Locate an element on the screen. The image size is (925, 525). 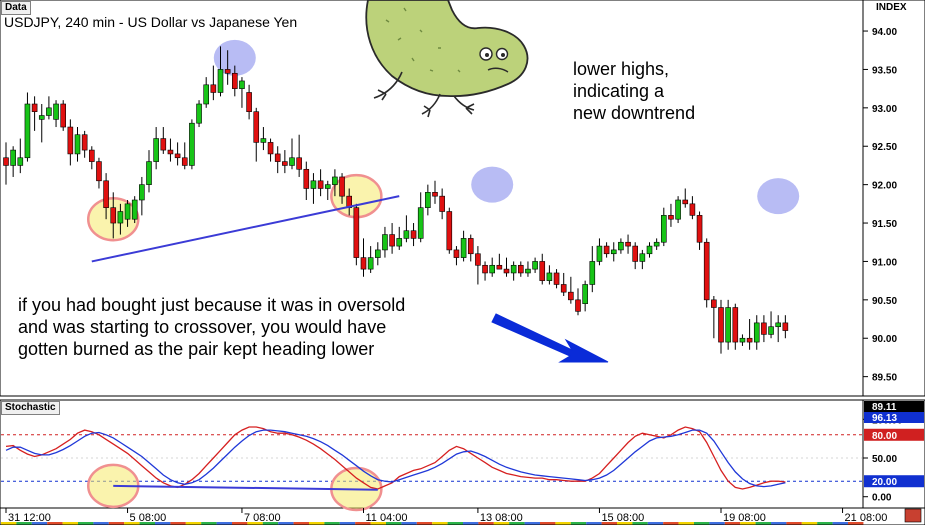
price-tick-label: 89.50 is located at coordinates (884, 378).